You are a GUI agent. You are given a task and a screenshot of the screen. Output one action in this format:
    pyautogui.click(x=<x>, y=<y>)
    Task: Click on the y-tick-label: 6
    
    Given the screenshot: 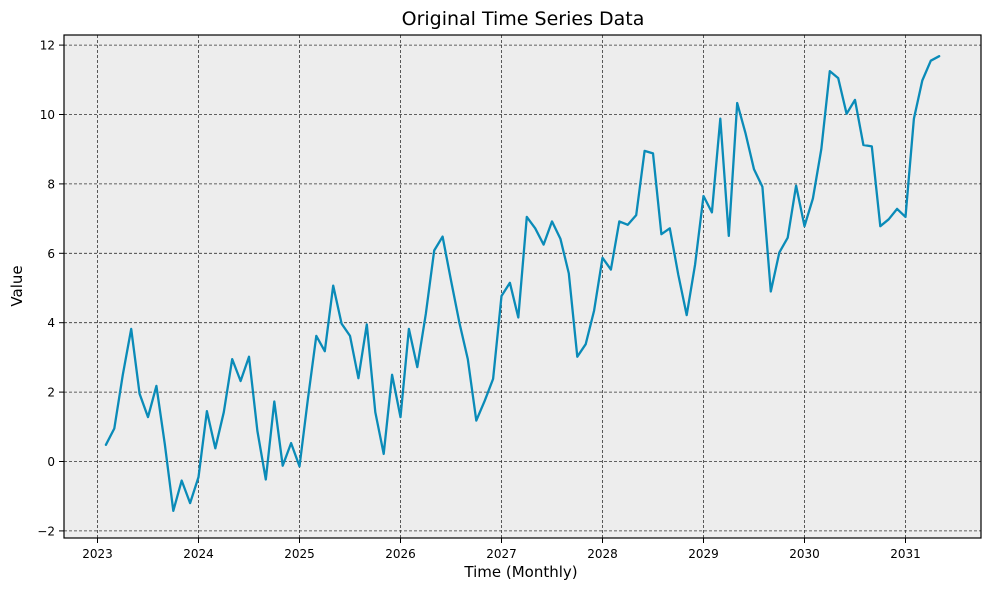 What is the action you would take?
    pyautogui.click(x=51, y=254)
    